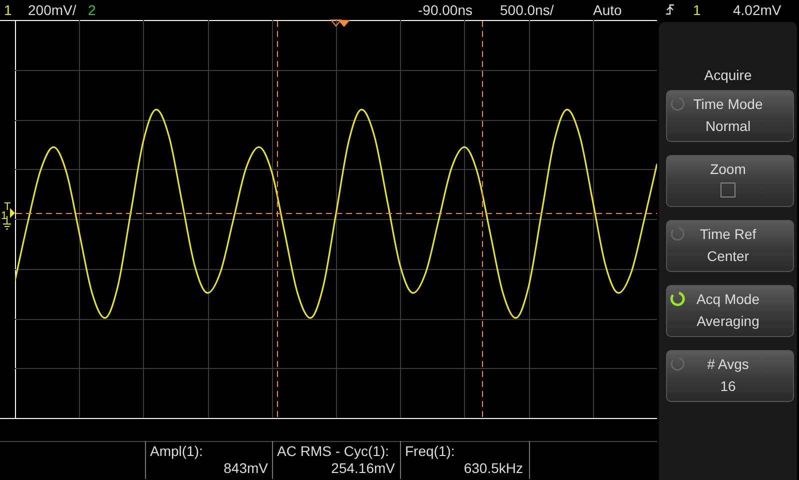 This screenshot has height=480, width=799. I want to click on text: AC RMS - Cyc(1):, so click(333, 451).